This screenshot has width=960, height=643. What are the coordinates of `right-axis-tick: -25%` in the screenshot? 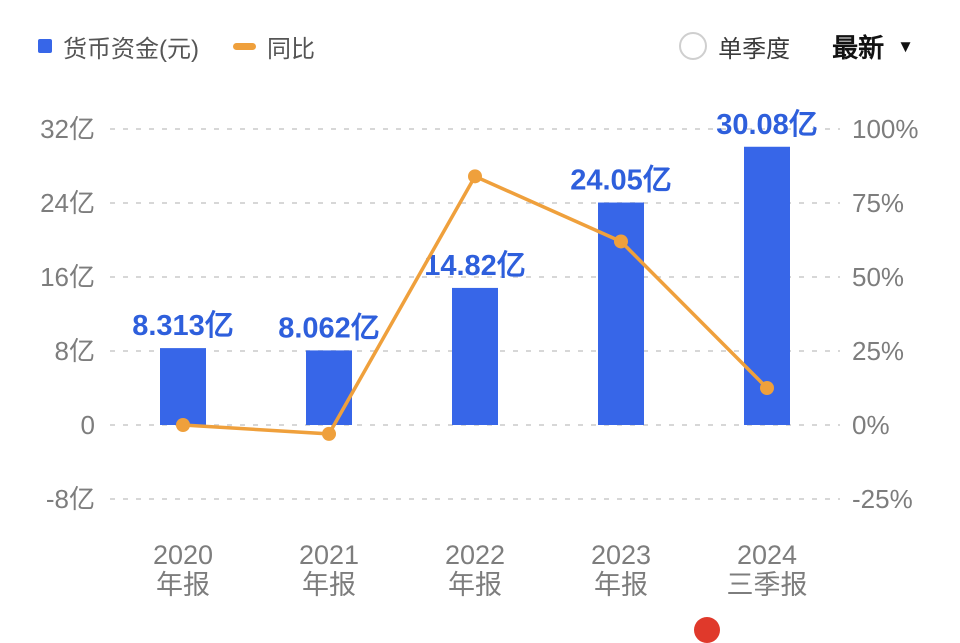 It's located at (882, 499).